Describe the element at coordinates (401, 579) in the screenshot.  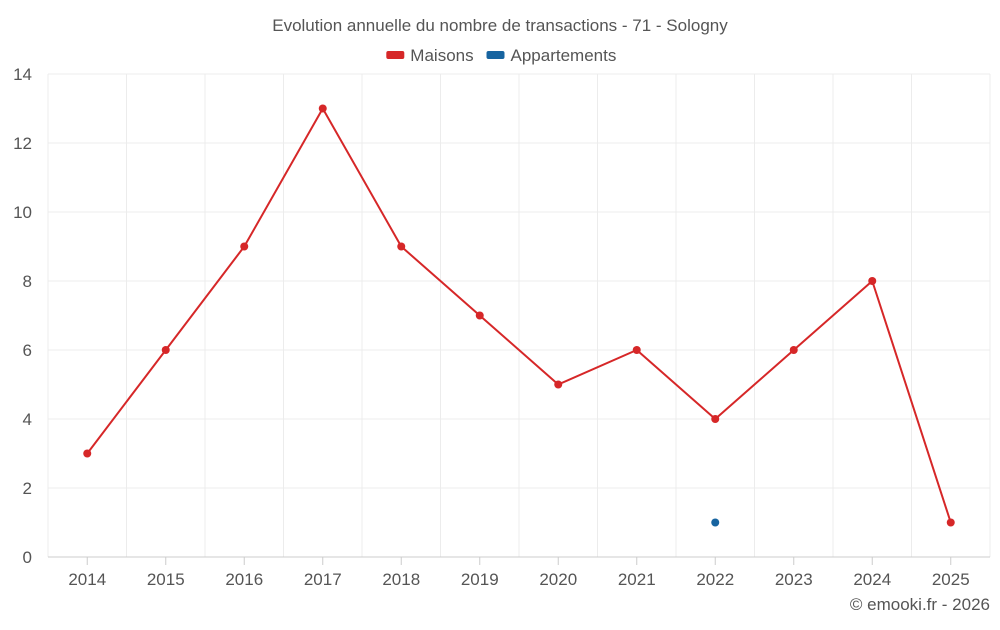
I see `x-tick-label: 2018` at that location.